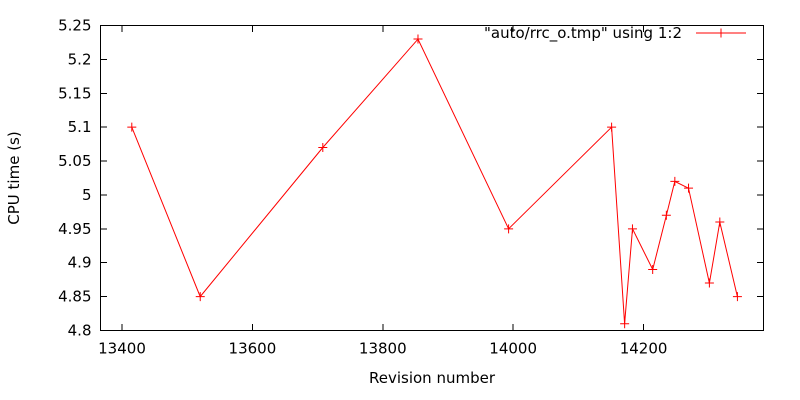 Image resolution: width=800 pixels, height=400 pixels. I want to click on x-tick-label: 14200, so click(644, 349).